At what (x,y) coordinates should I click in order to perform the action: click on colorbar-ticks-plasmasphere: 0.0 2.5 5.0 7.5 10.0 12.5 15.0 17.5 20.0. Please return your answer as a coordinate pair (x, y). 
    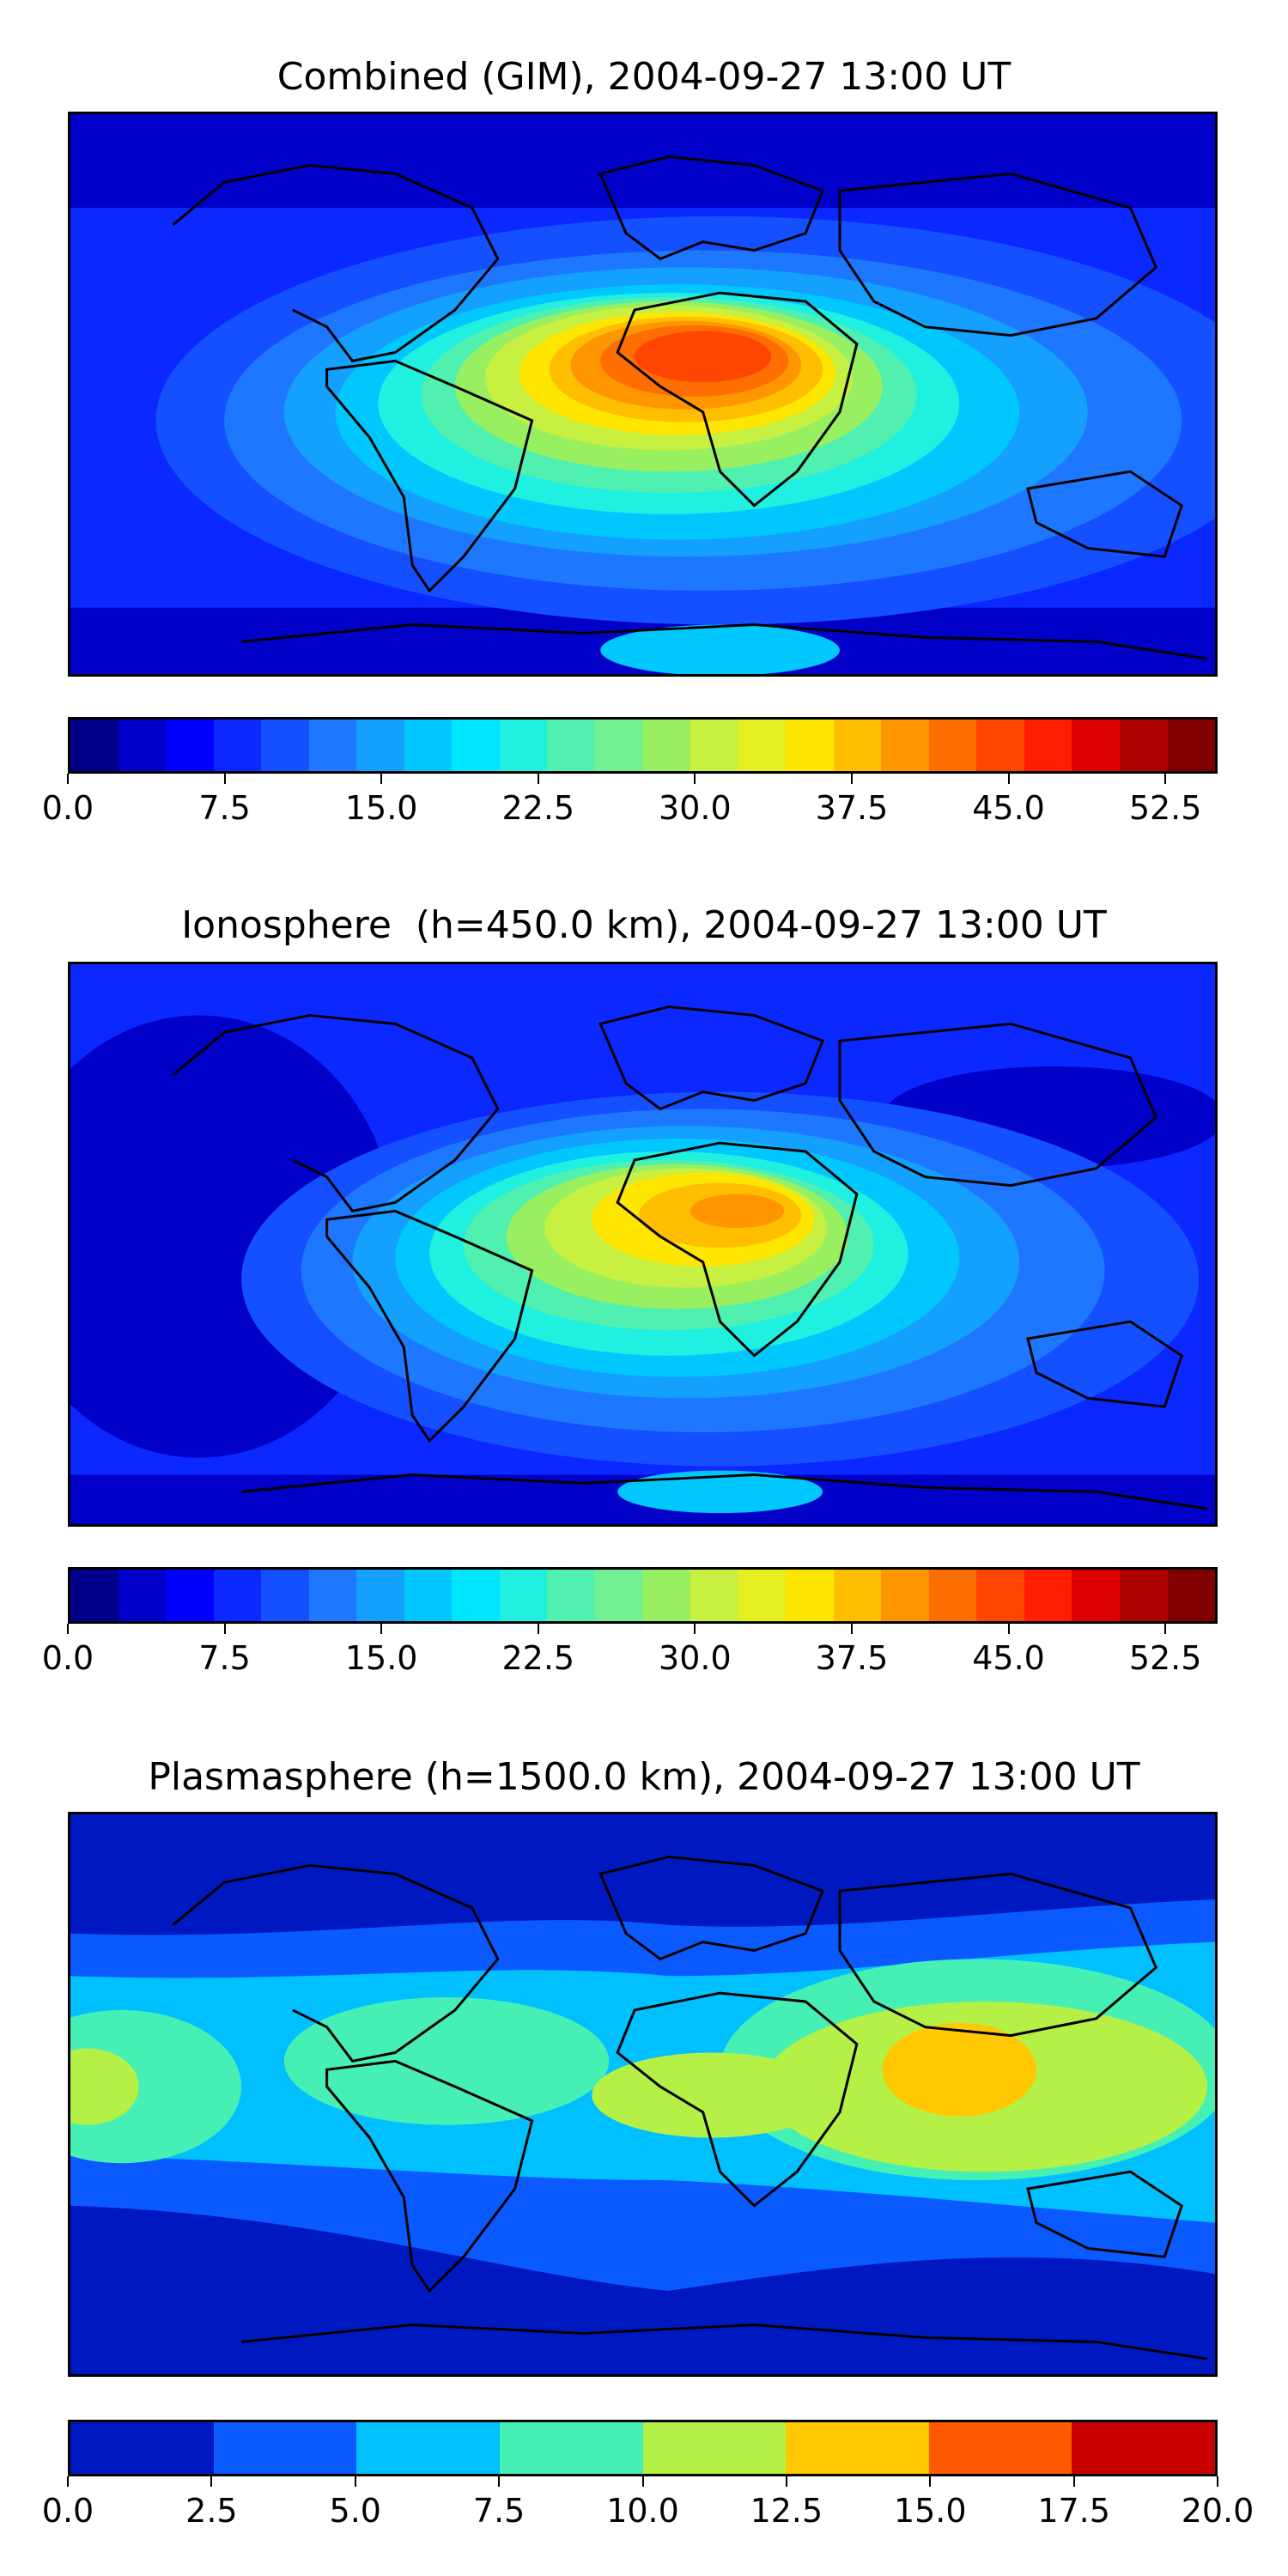
    Looking at the image, I should click on (648, 2503).